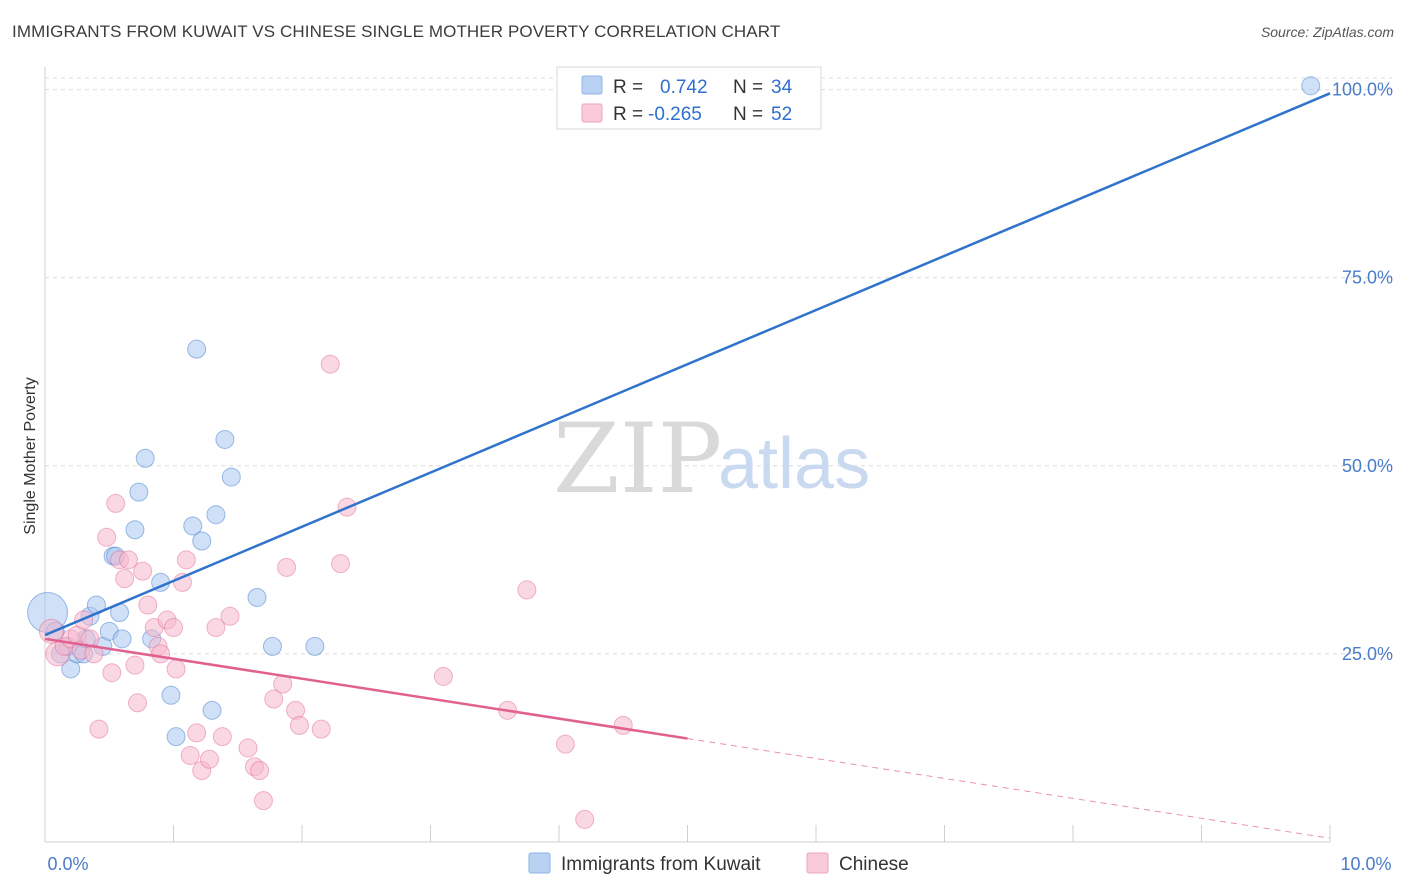 Image resolution: width=1406 pixels, height=892 pixels. What do you see at coordinates (748, 87) in the screenshot?
I see `legend-n-label-kuwait: N =` at bounding box center [748, 87].